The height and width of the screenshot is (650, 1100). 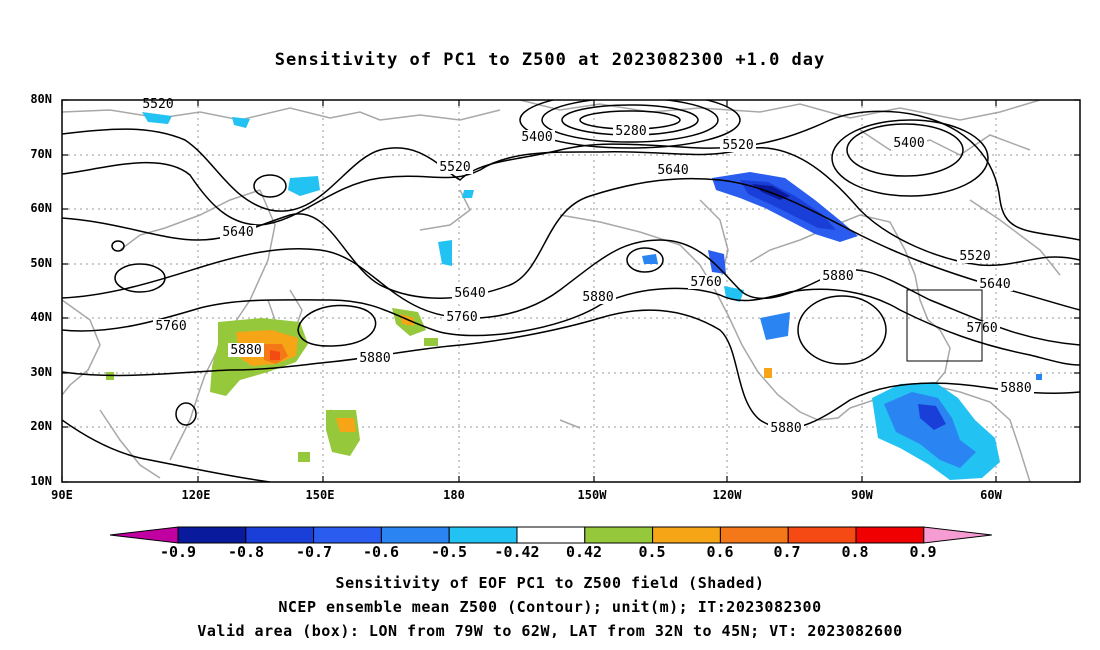 What do you see at coordinates (720, 552) in the screenshot?
I see `colorbar-label: 0.6` at bounding box center [720, 552].